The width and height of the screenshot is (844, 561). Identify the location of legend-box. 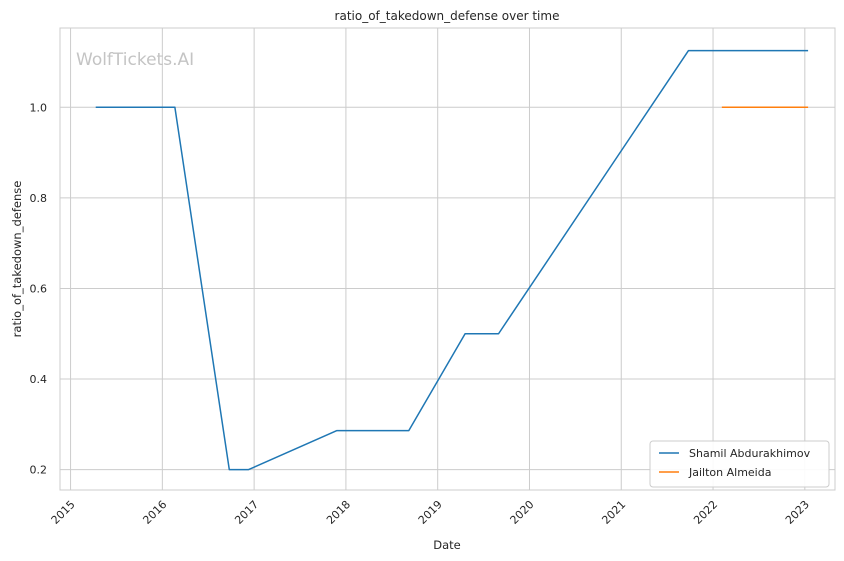
(739, 464).